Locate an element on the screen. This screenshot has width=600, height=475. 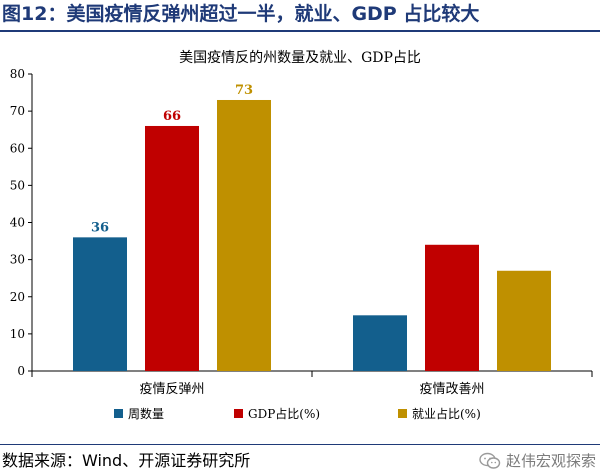
wechat-icon is located at coordinates (490, 460).